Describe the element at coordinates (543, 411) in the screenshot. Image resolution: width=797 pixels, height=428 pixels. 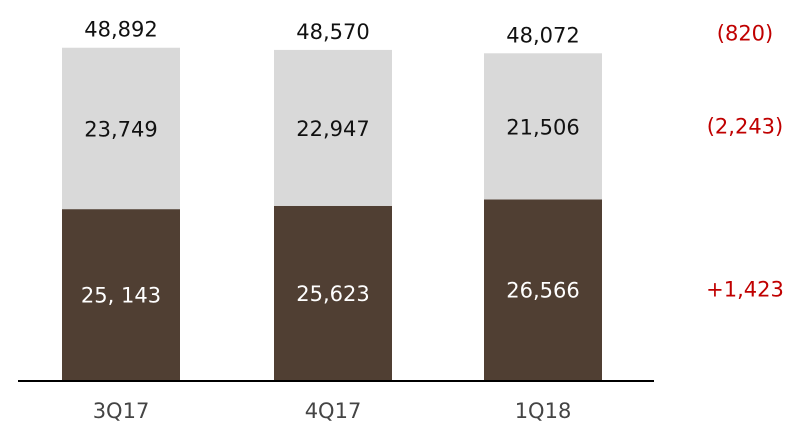
I see `category-label-1q18: 1Q18` at that location.